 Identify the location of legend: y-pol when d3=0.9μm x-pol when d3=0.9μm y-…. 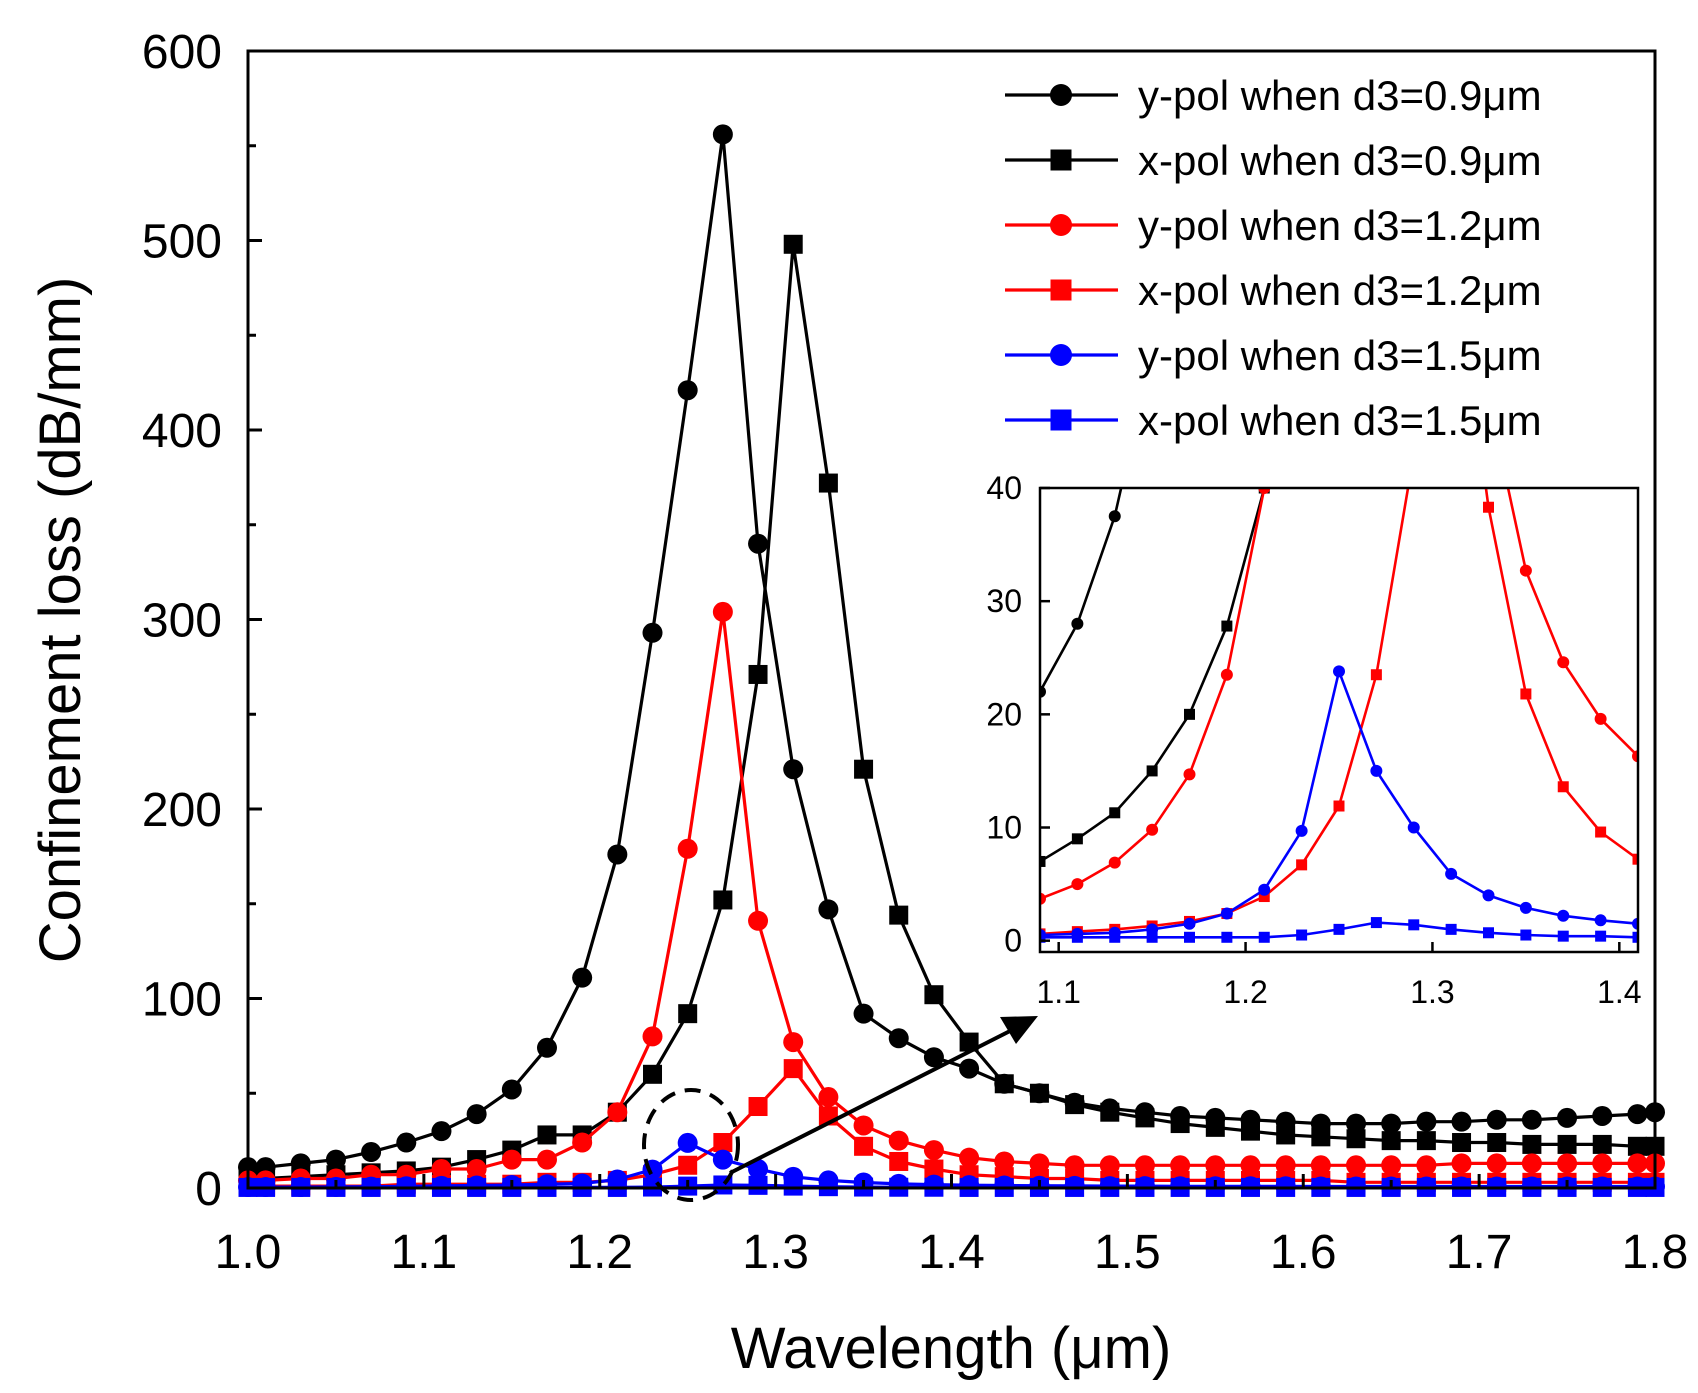
(1273, 258).